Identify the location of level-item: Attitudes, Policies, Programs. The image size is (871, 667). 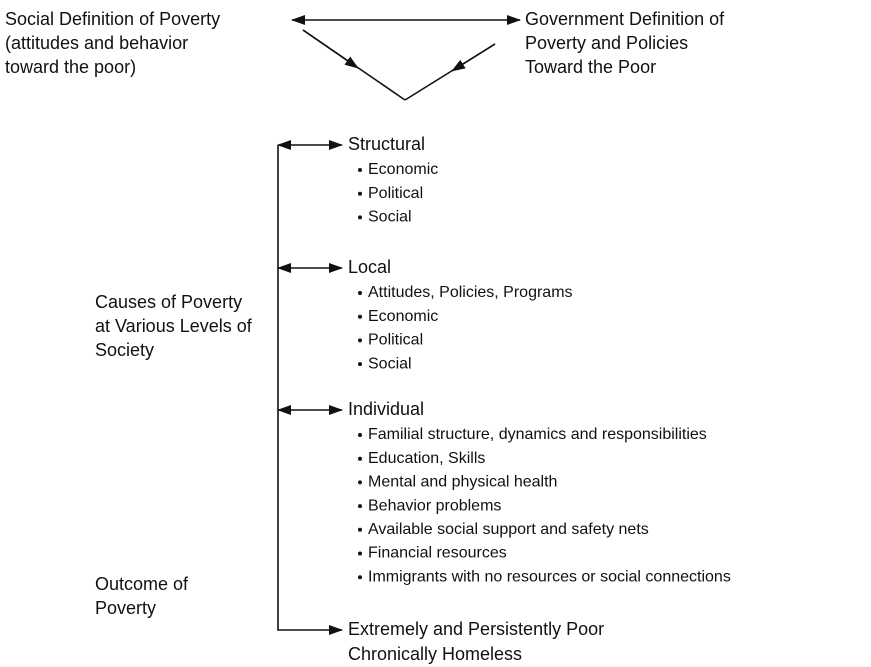
(470, 292).